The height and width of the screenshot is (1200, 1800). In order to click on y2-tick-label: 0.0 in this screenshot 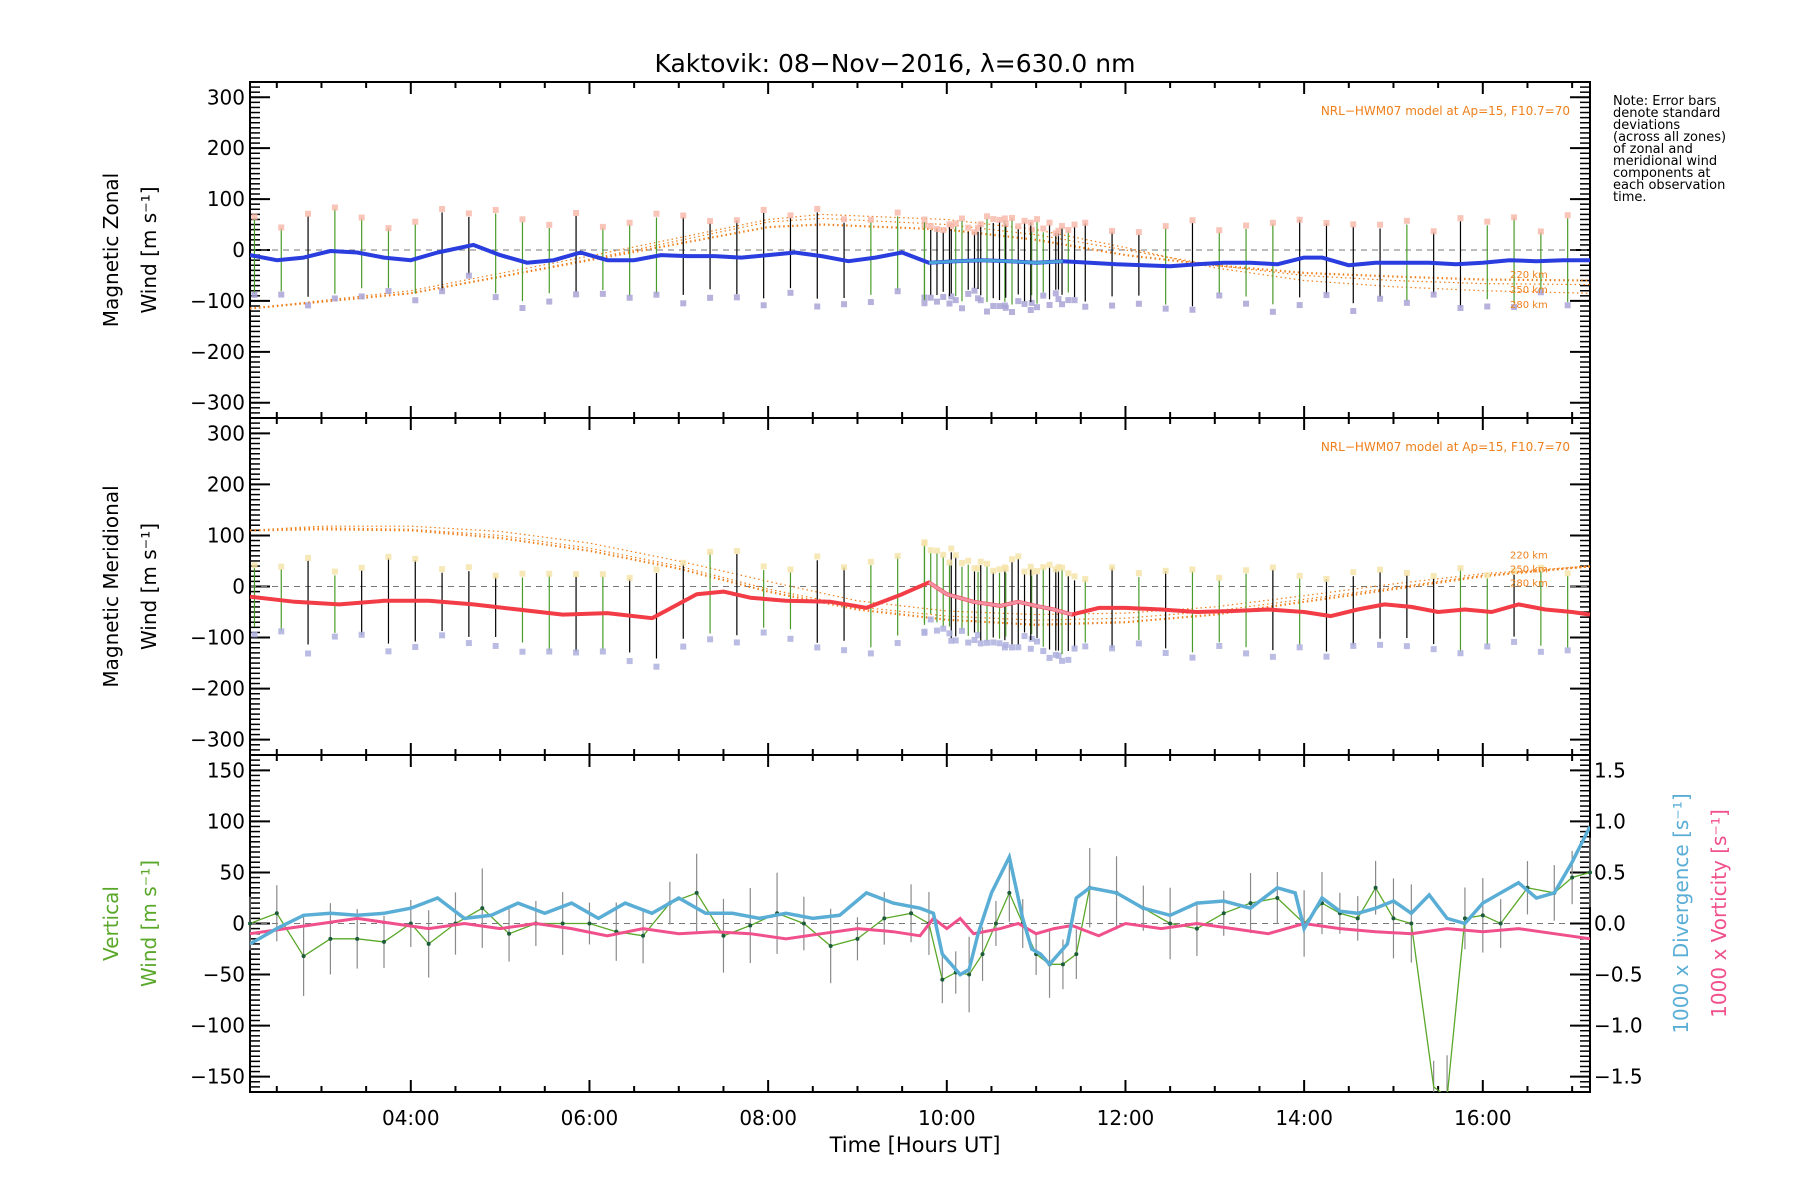, I will do `click(1610, 924)`.